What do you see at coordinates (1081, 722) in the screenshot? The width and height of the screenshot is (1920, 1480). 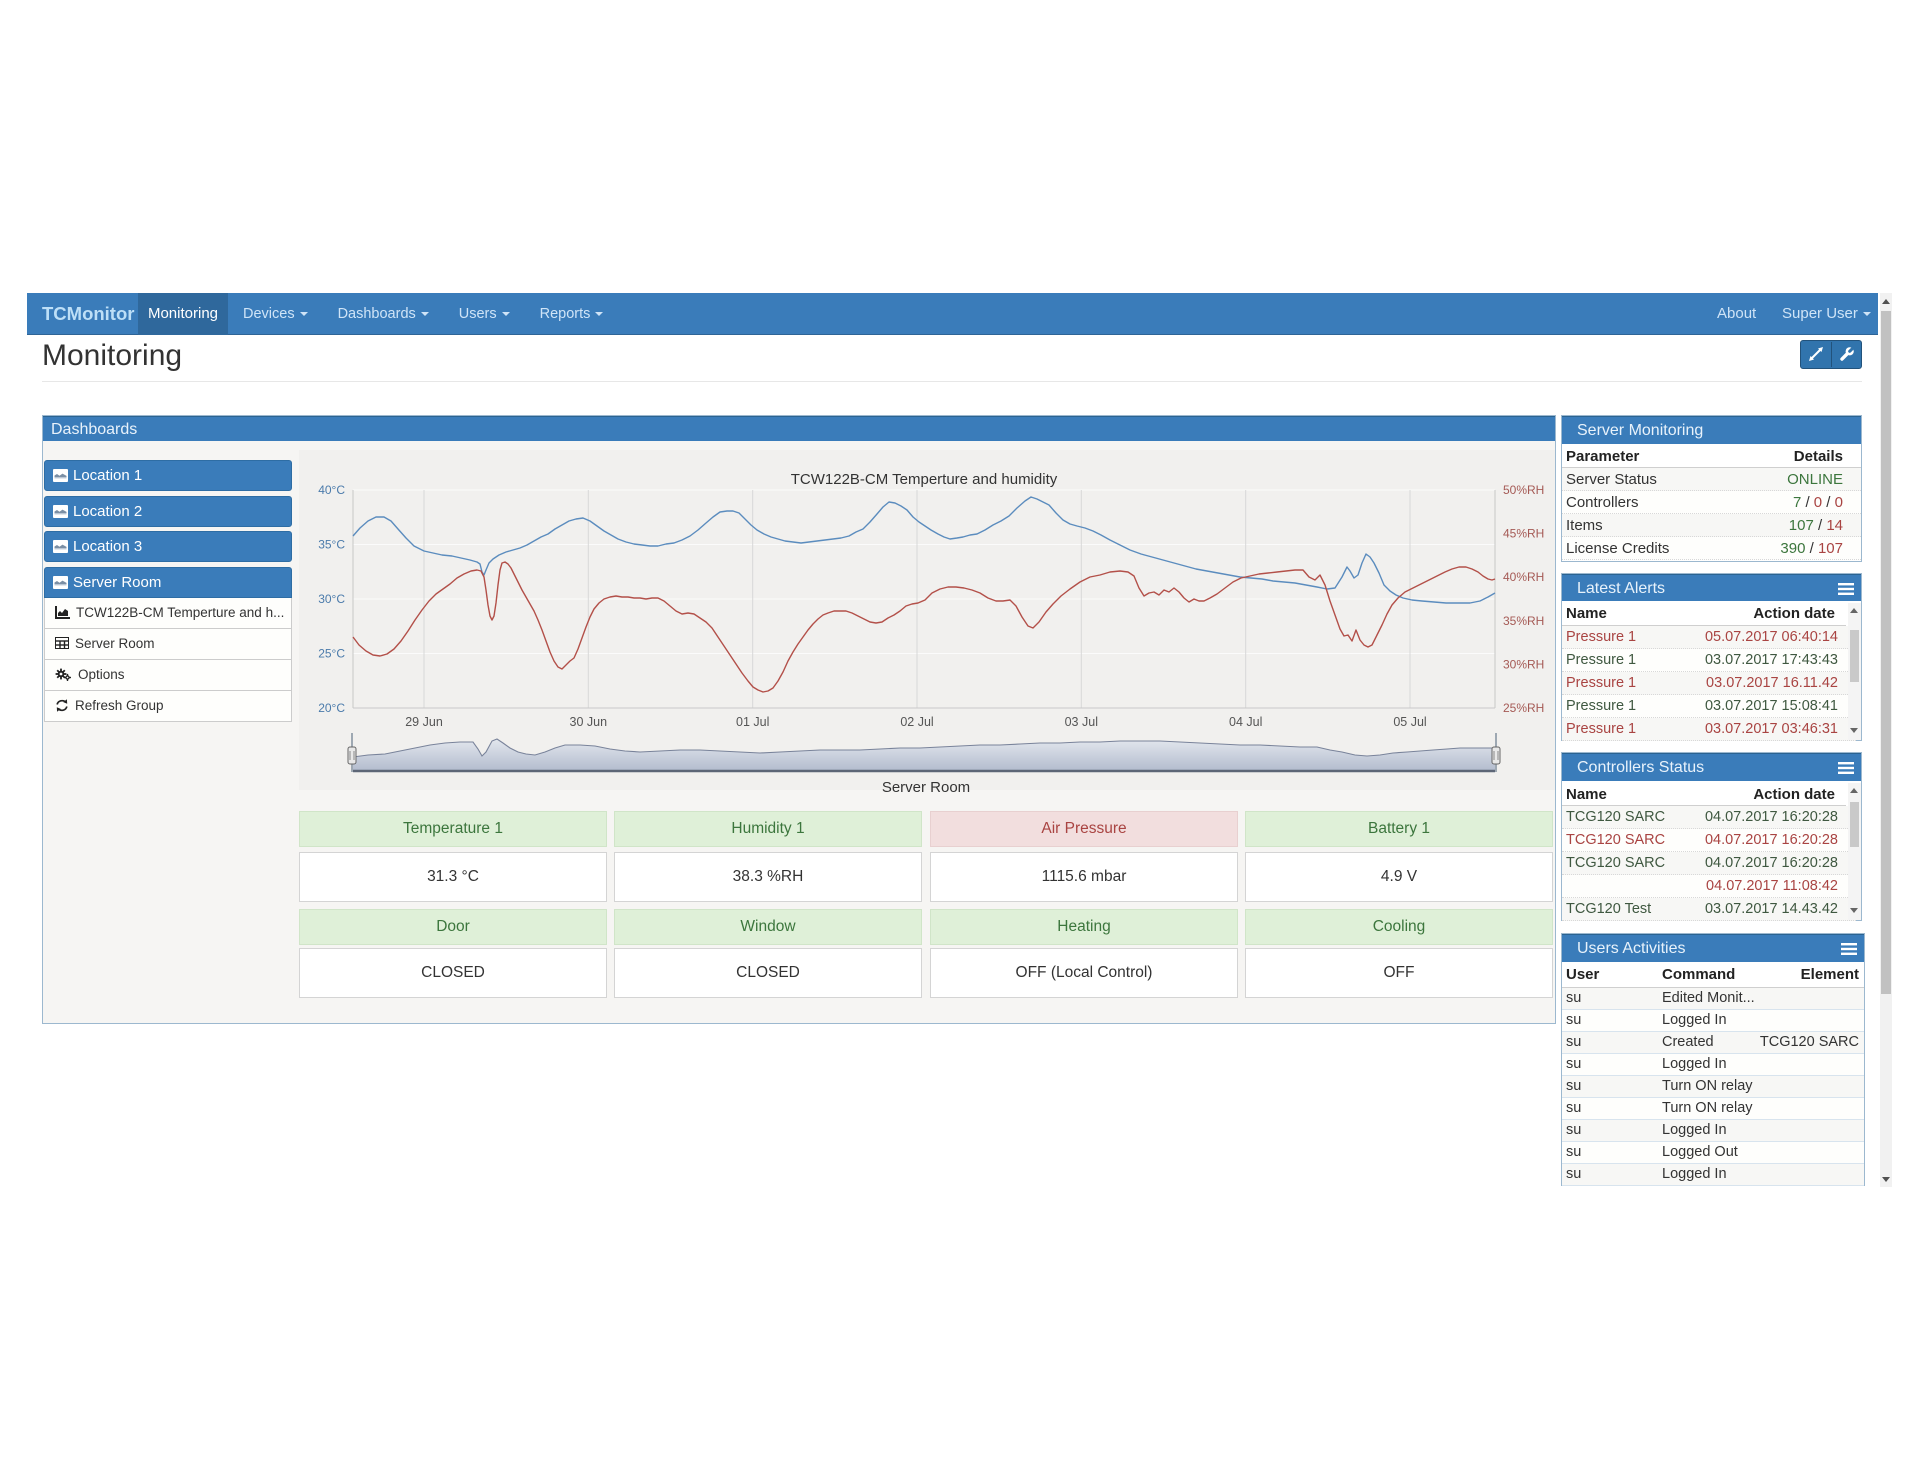 I see `svg-text: 03 Jul` at bounding box center [1081, 722].